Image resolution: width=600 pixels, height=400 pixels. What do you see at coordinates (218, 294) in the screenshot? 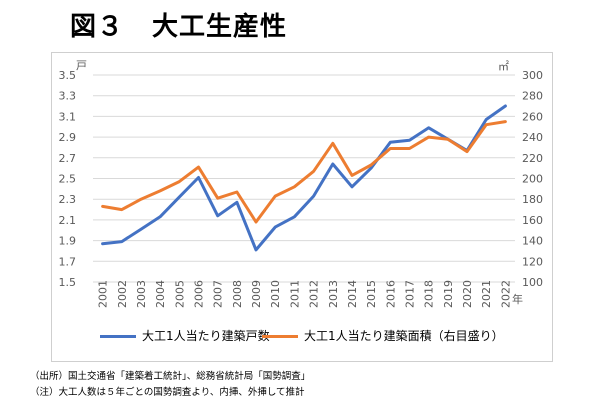
I see `x-tick-label: 2007` at bounding box center [218, 294].